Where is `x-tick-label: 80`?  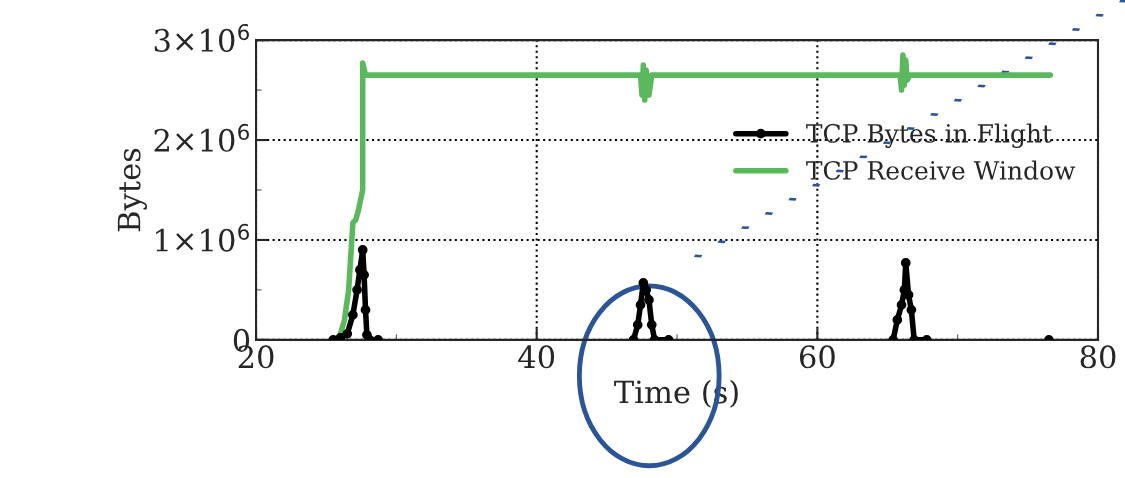 x-tick-label: 80 is located at coordinates (1098, 357).